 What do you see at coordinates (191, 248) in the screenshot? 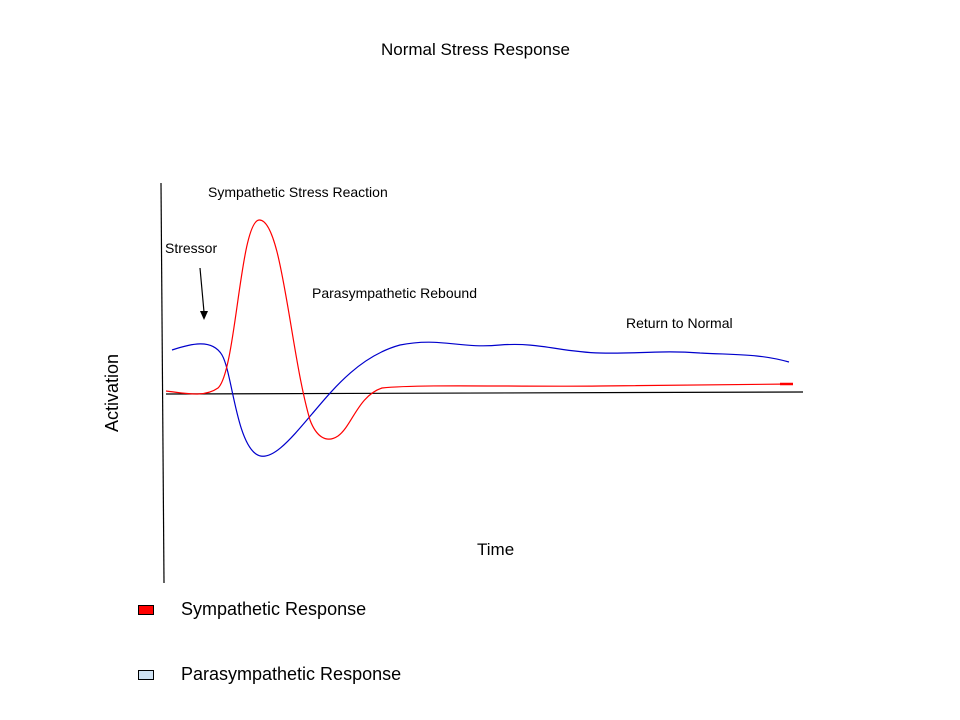
I see `annotation-stressor: Stressor` at bounding box center [191, 248].